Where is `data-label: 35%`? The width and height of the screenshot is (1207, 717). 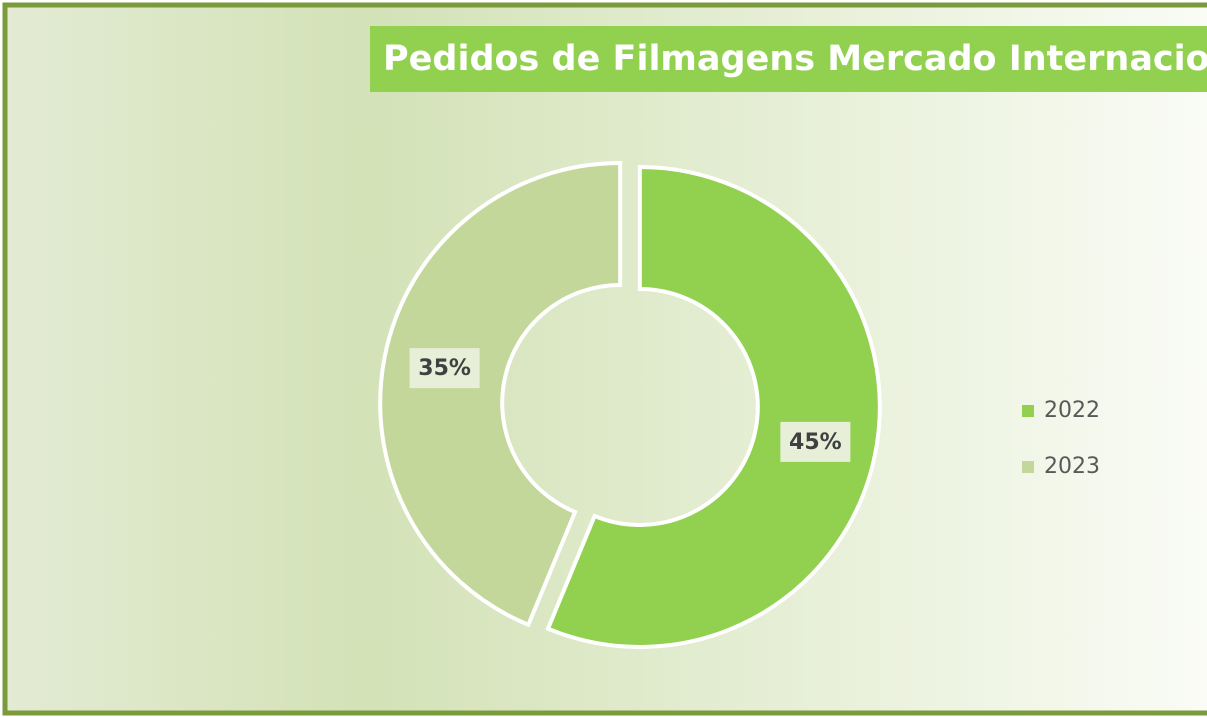 data-label: 35% is located at coordinates (444, 368).